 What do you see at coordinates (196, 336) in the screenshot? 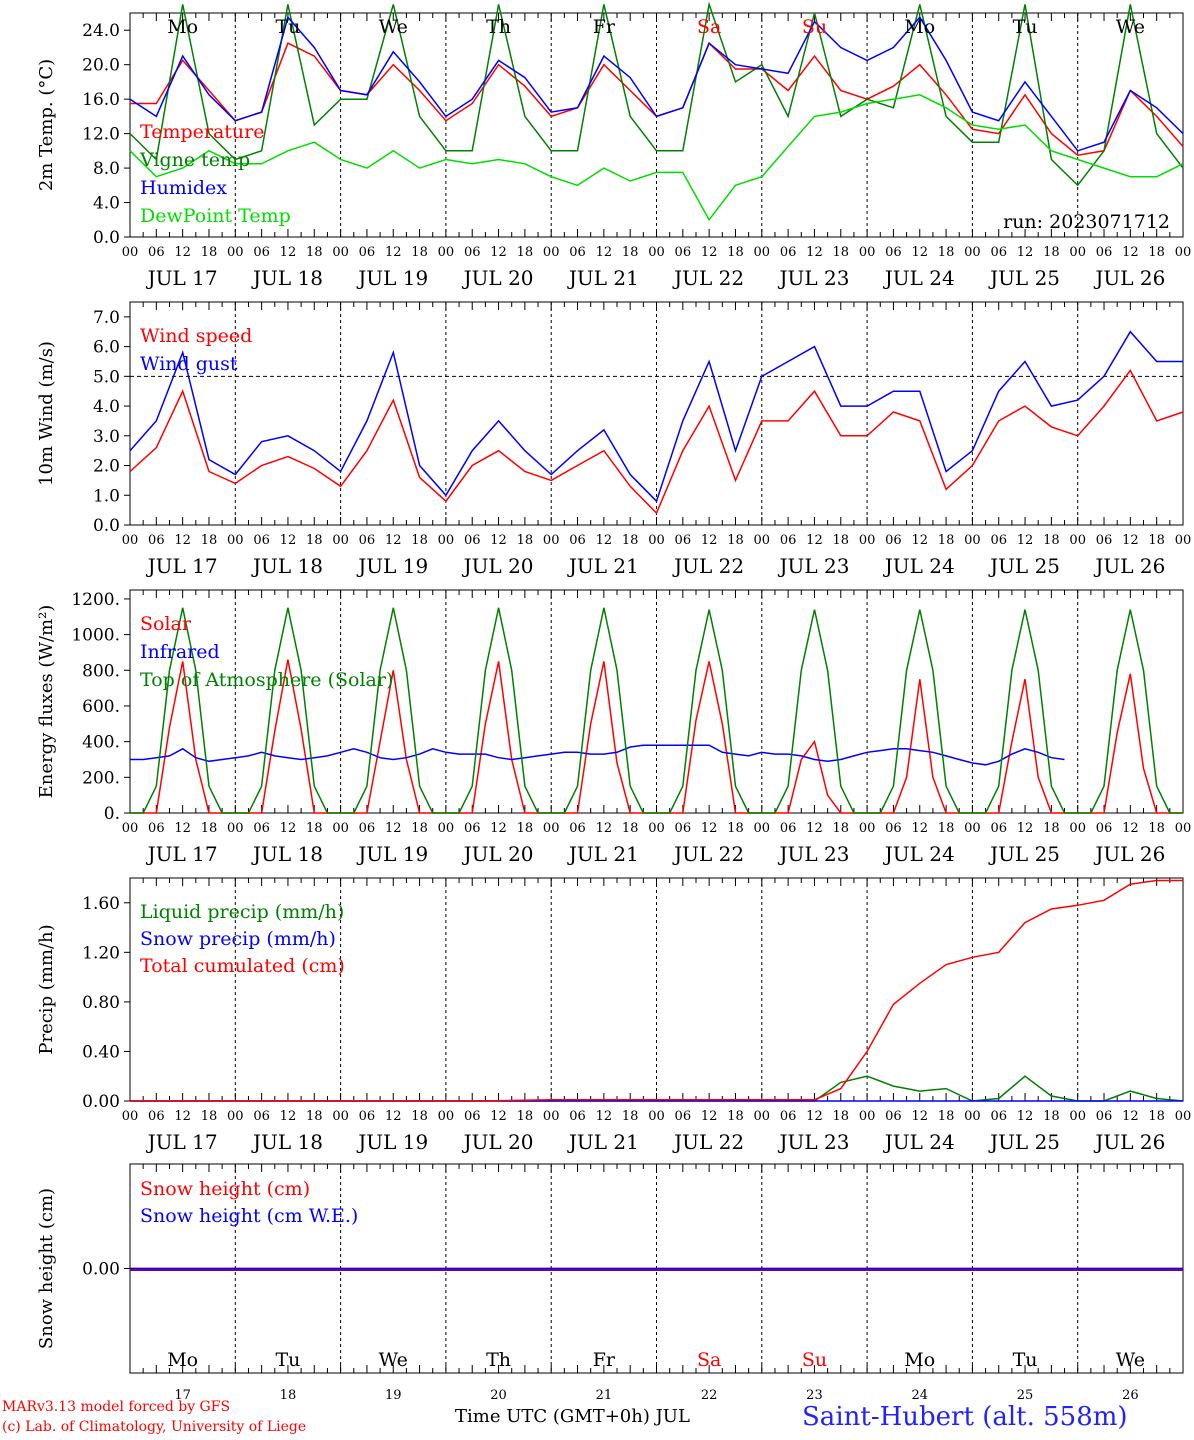
I see `legend-entry: Wind speed` at bounding box center [196, 336].